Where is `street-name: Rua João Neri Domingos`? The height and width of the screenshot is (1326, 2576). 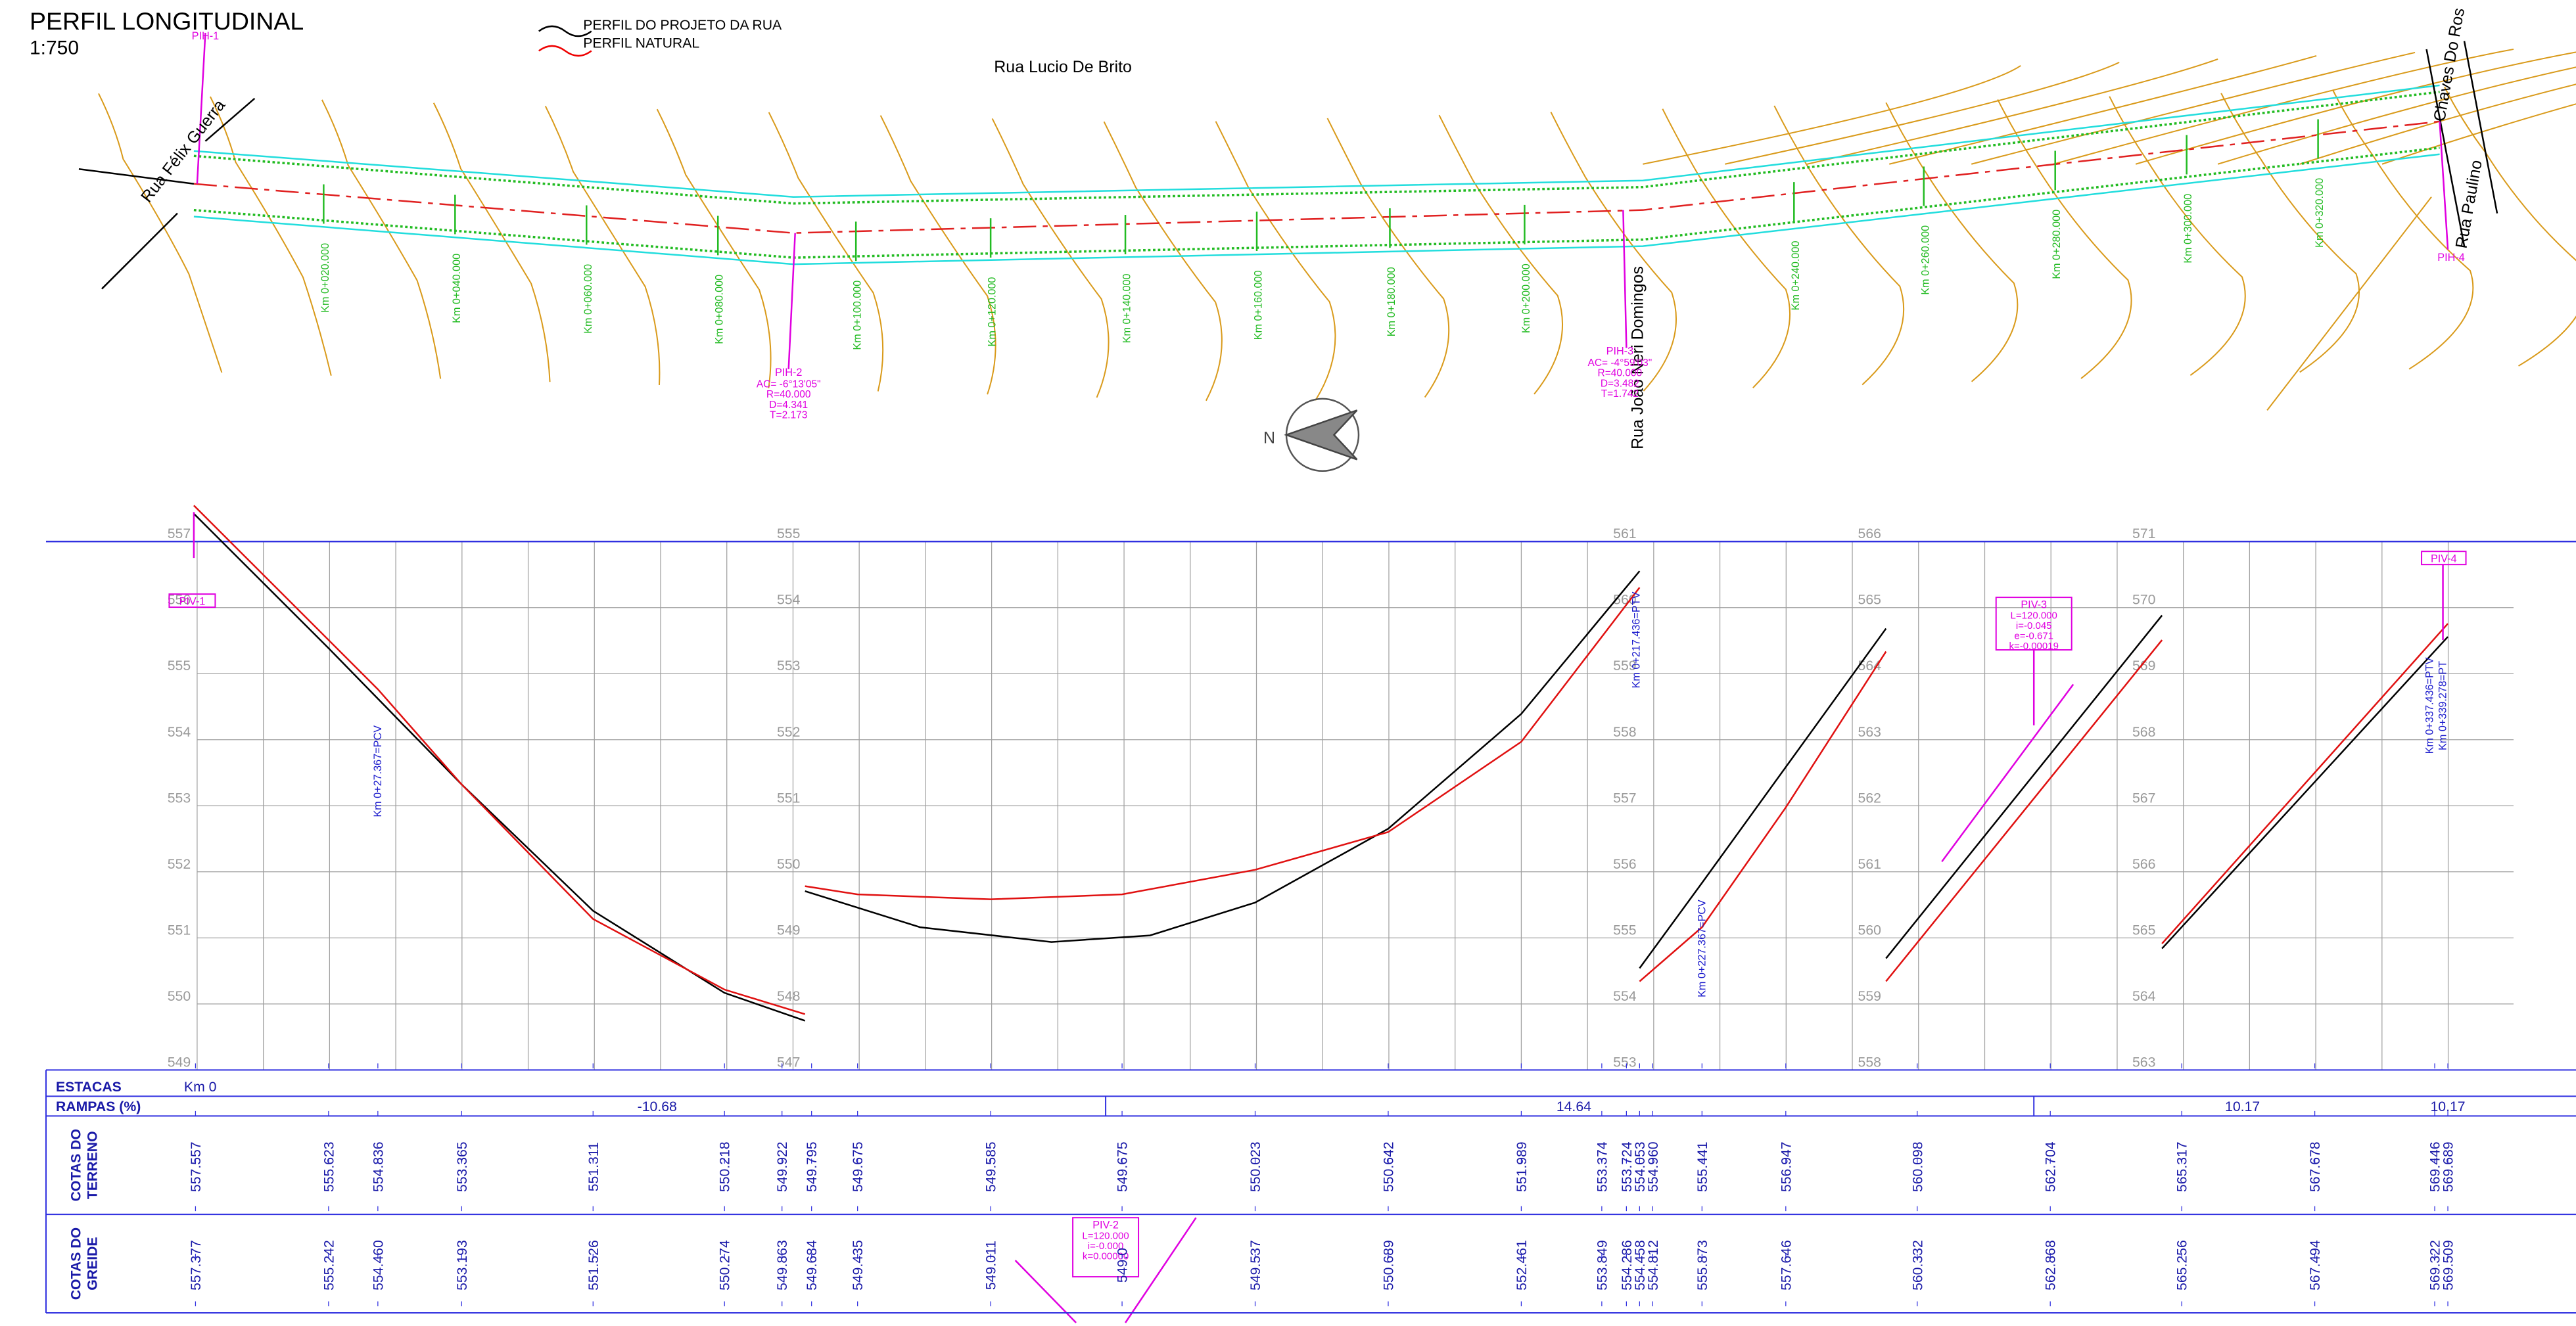
street-name: Rua João Neri Domingos is located at coordinates (1637, 357).